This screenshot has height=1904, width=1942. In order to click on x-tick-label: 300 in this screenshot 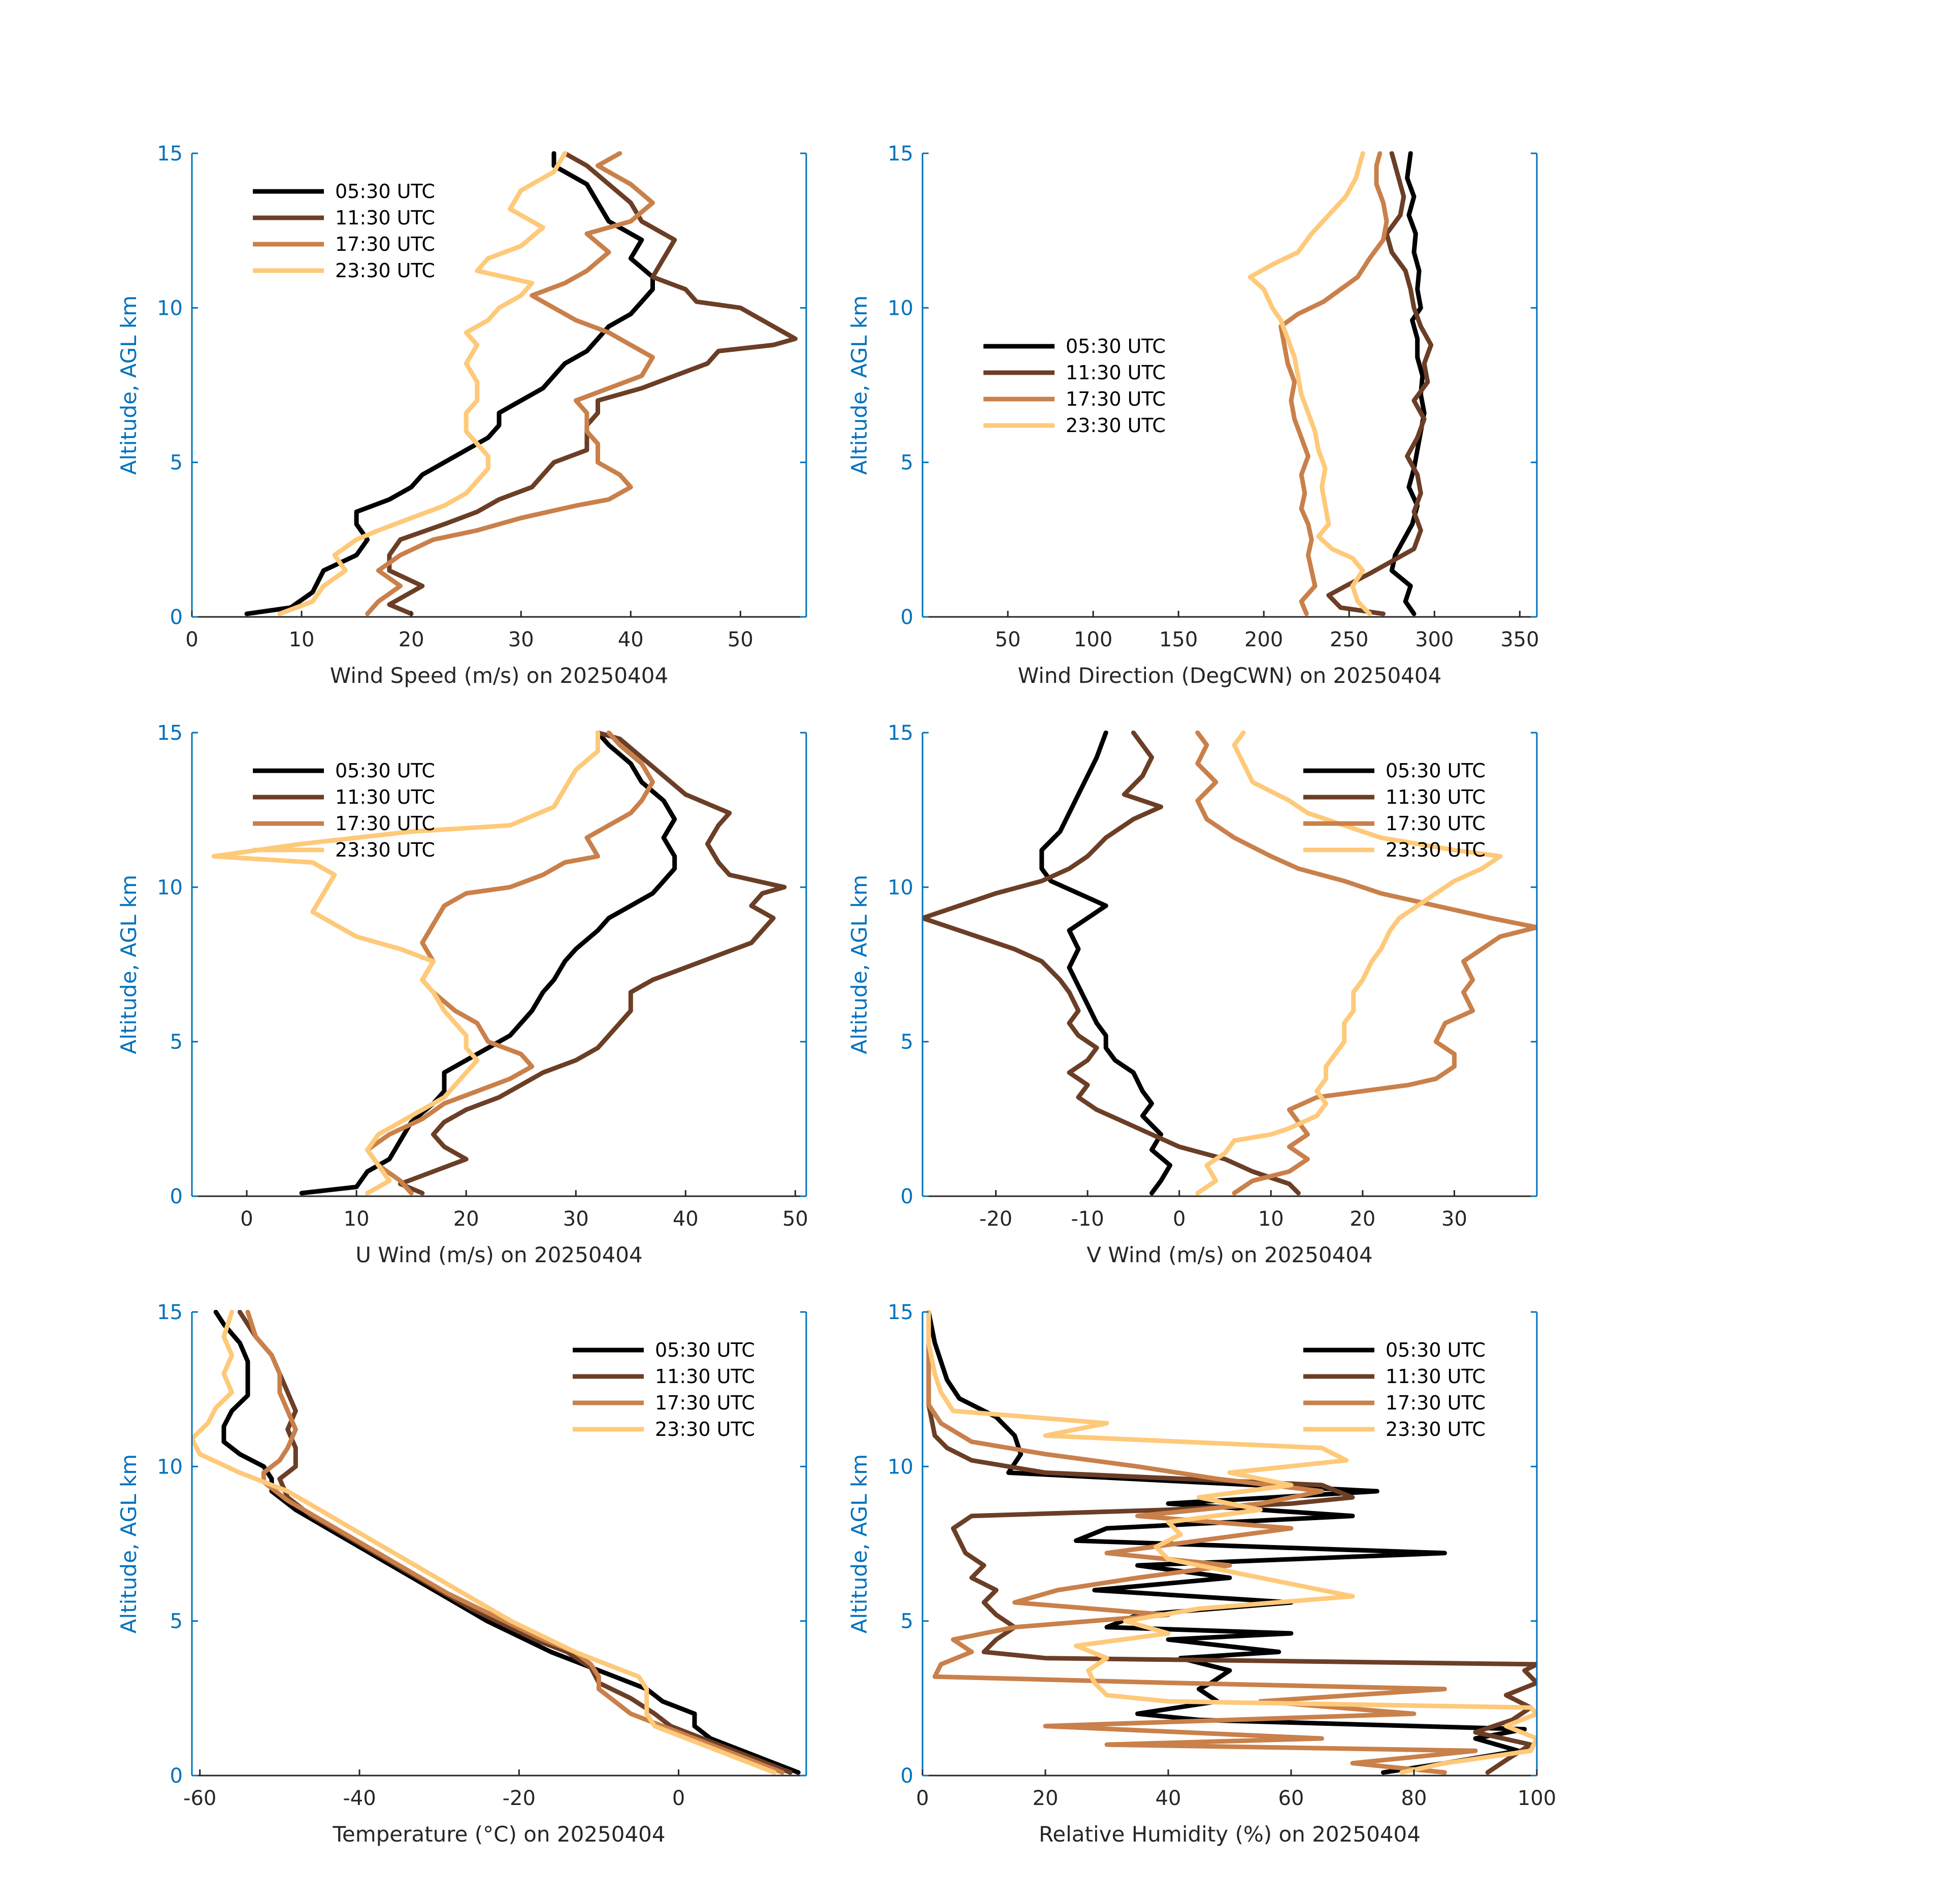, I will do `click(1434, 639)`.